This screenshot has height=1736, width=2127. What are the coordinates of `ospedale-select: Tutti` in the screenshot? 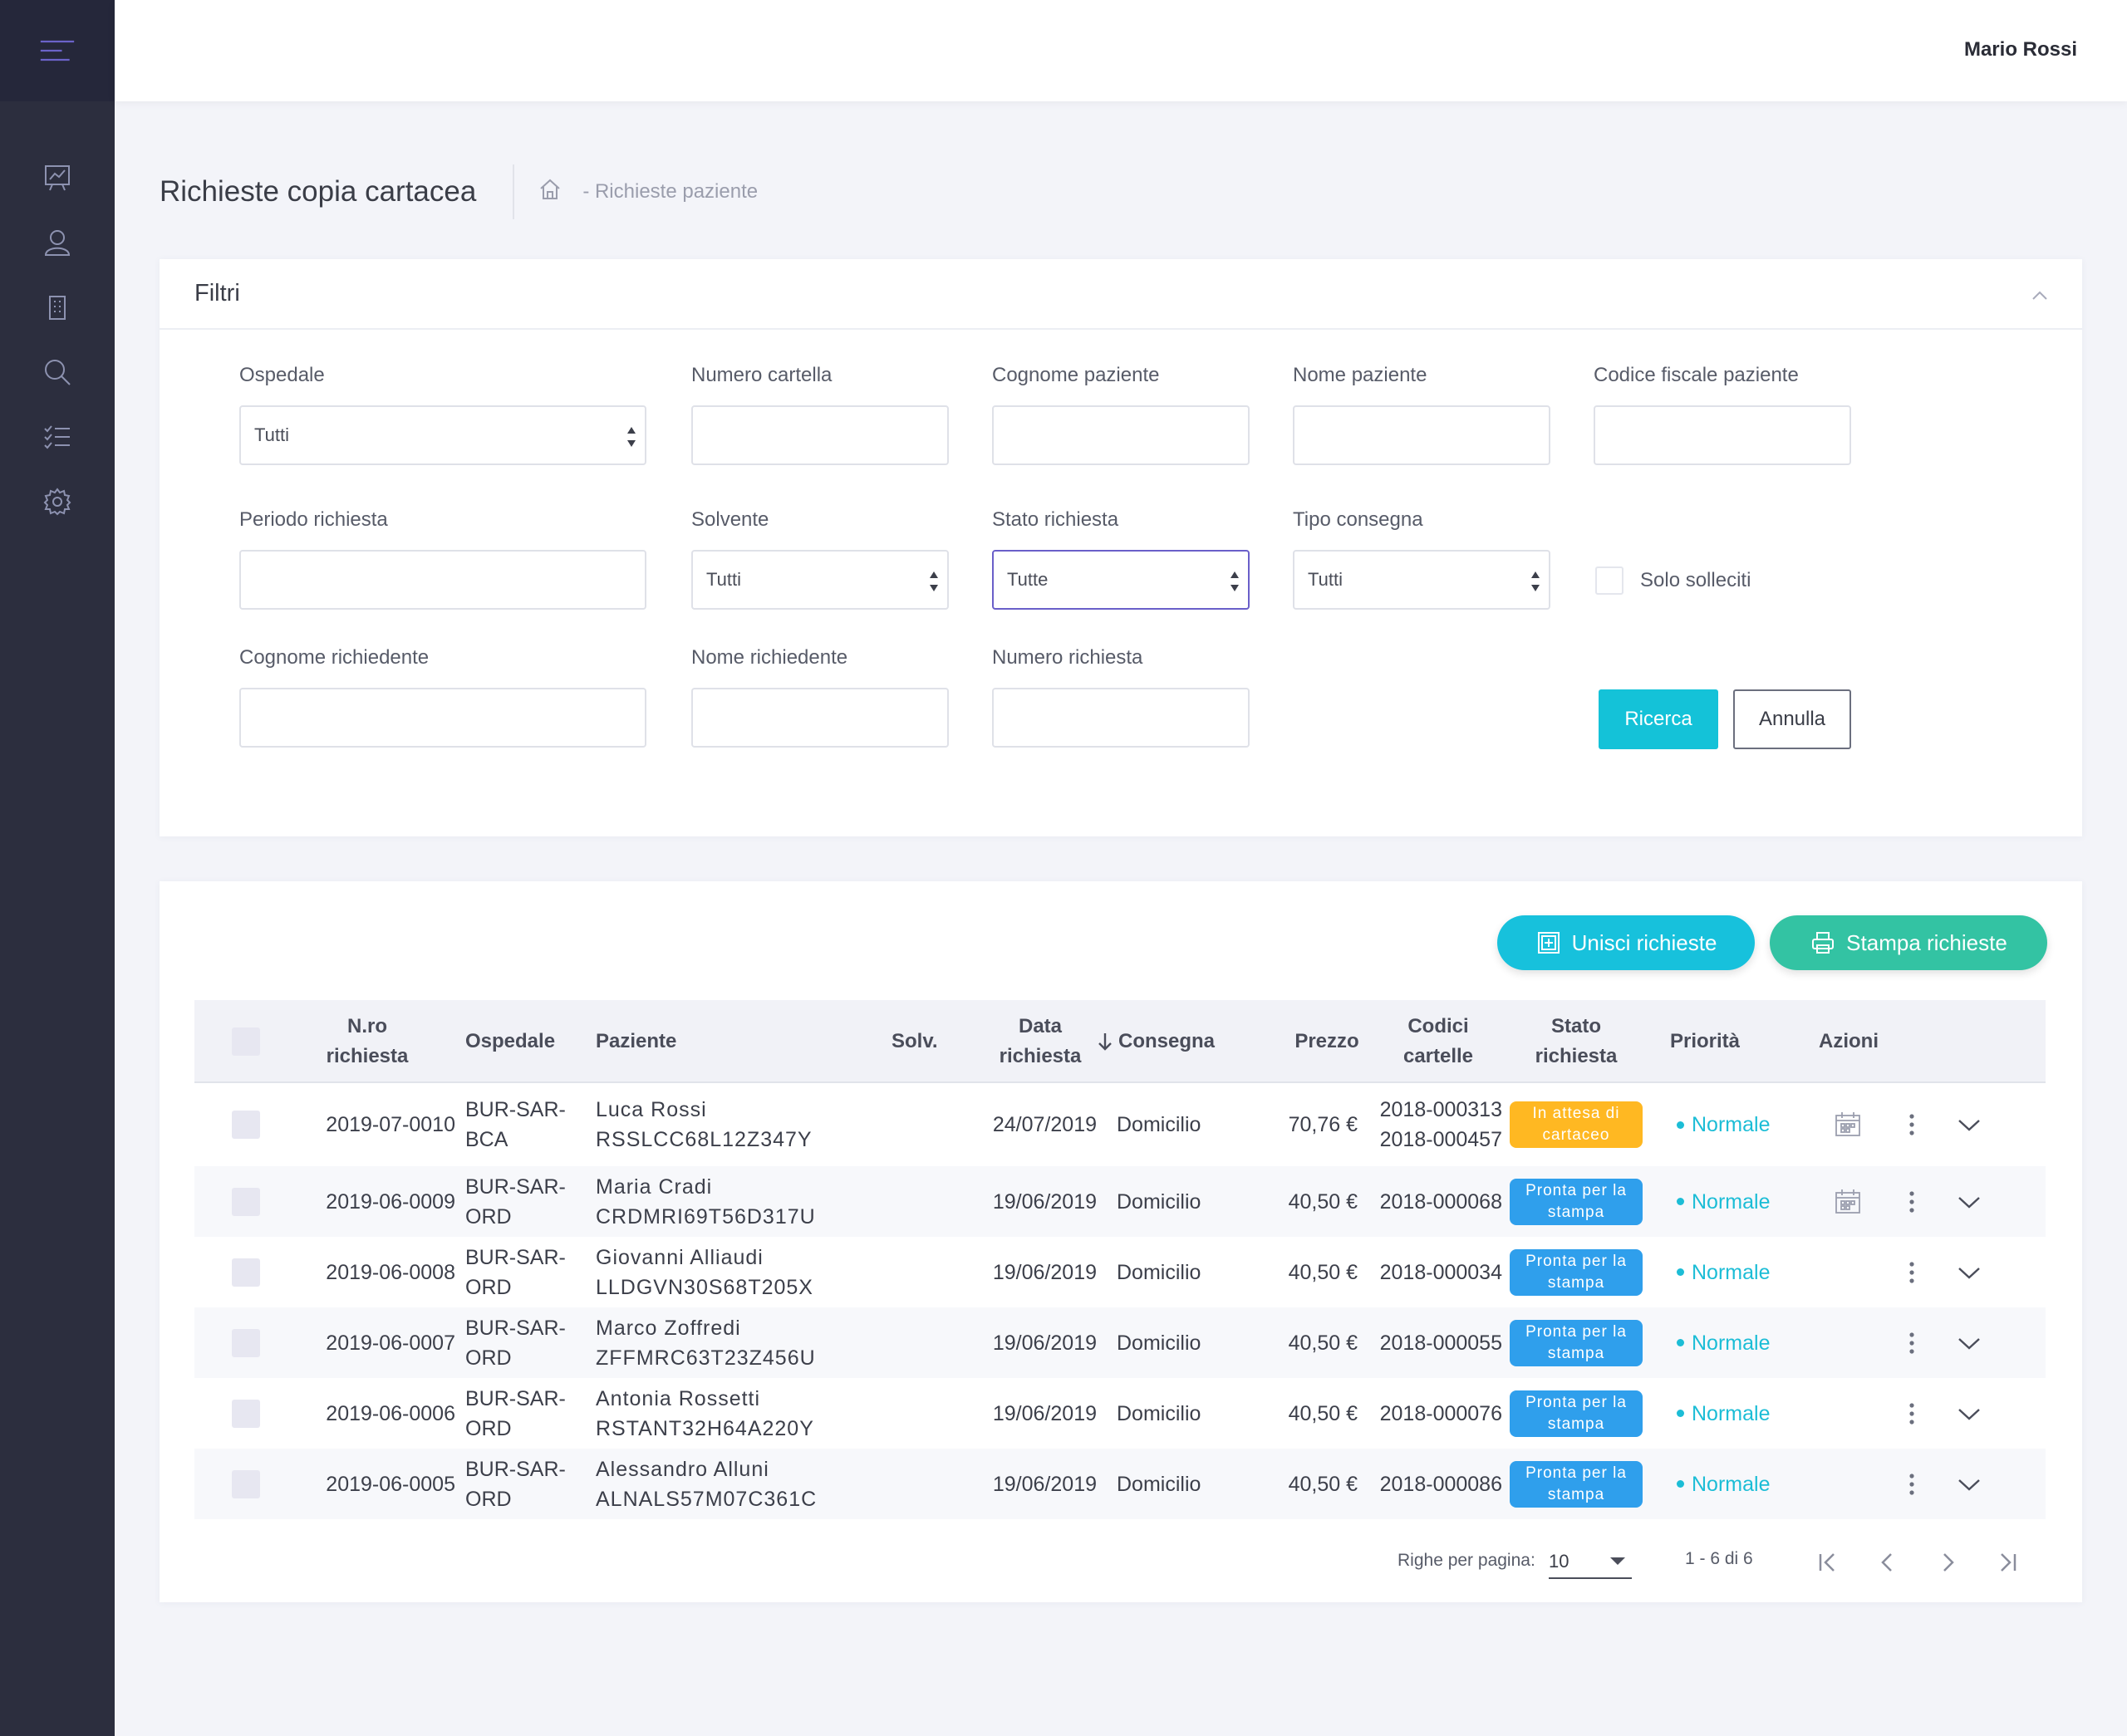 It's located at (442, 435).